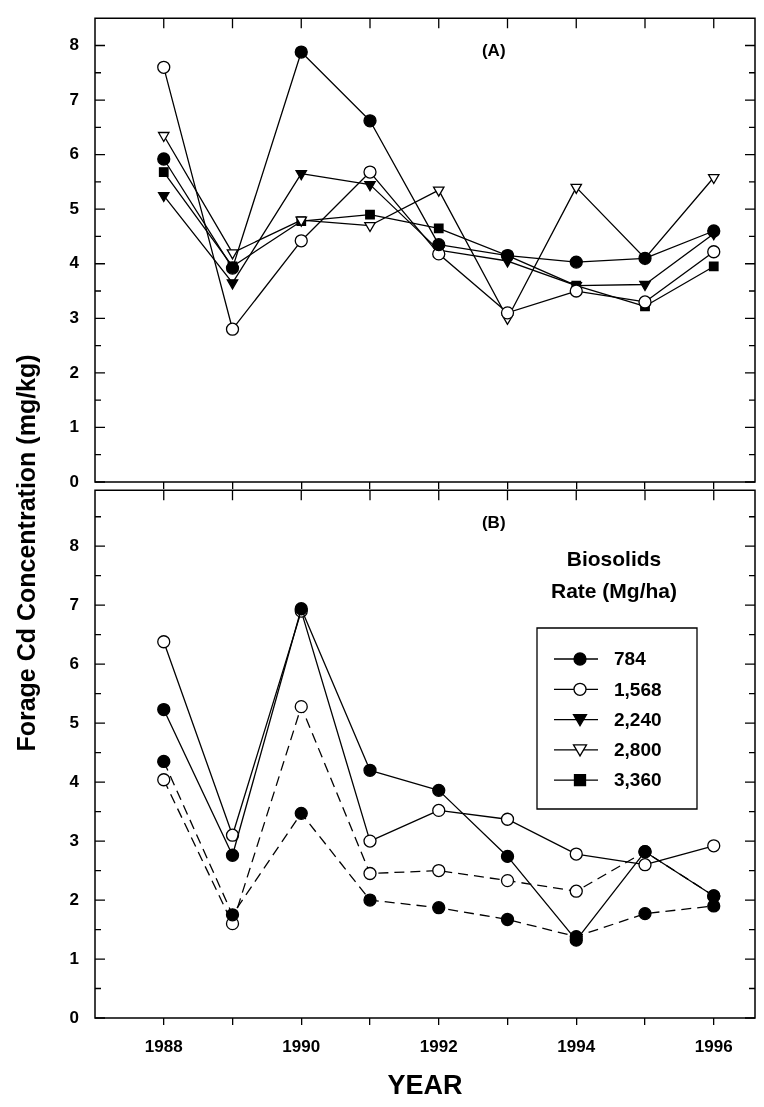 This screenshot has height=1107, width=764. What do you see at coordinates (493, 50) in the screenshot?
I see `text: (A)` at bounding box center [493, 50].